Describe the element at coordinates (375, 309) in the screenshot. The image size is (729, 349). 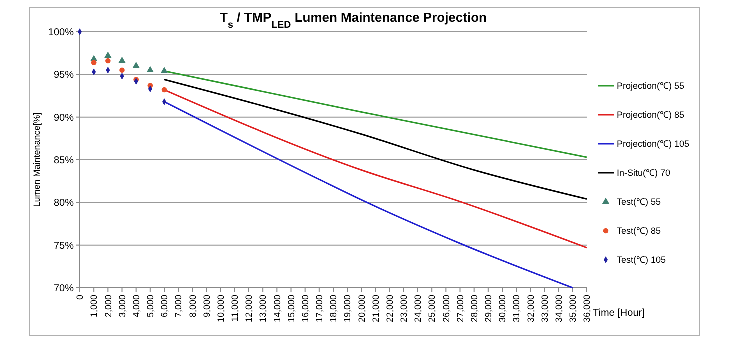
I see `x-tick-label: 21,000` at that location.